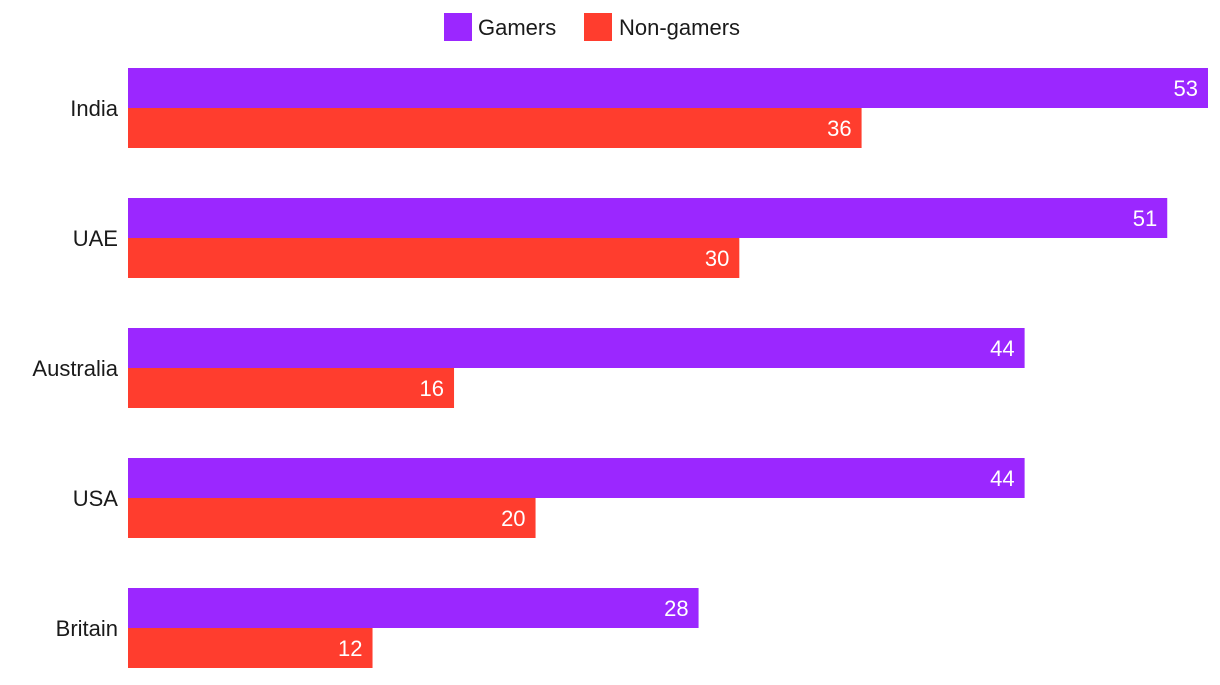 The height and width of the screenshot is (685, 1220). I want to click on value-label-uae-gamers: 51, so click(1145, 218).